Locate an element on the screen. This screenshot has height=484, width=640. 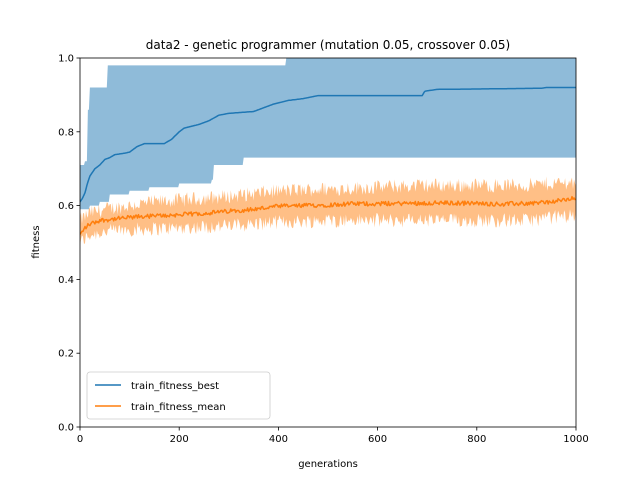
y-axis-ticks: 0.0 0.2 0.4 0.6 0.8 1.0 is located at coordinates (69, 244).